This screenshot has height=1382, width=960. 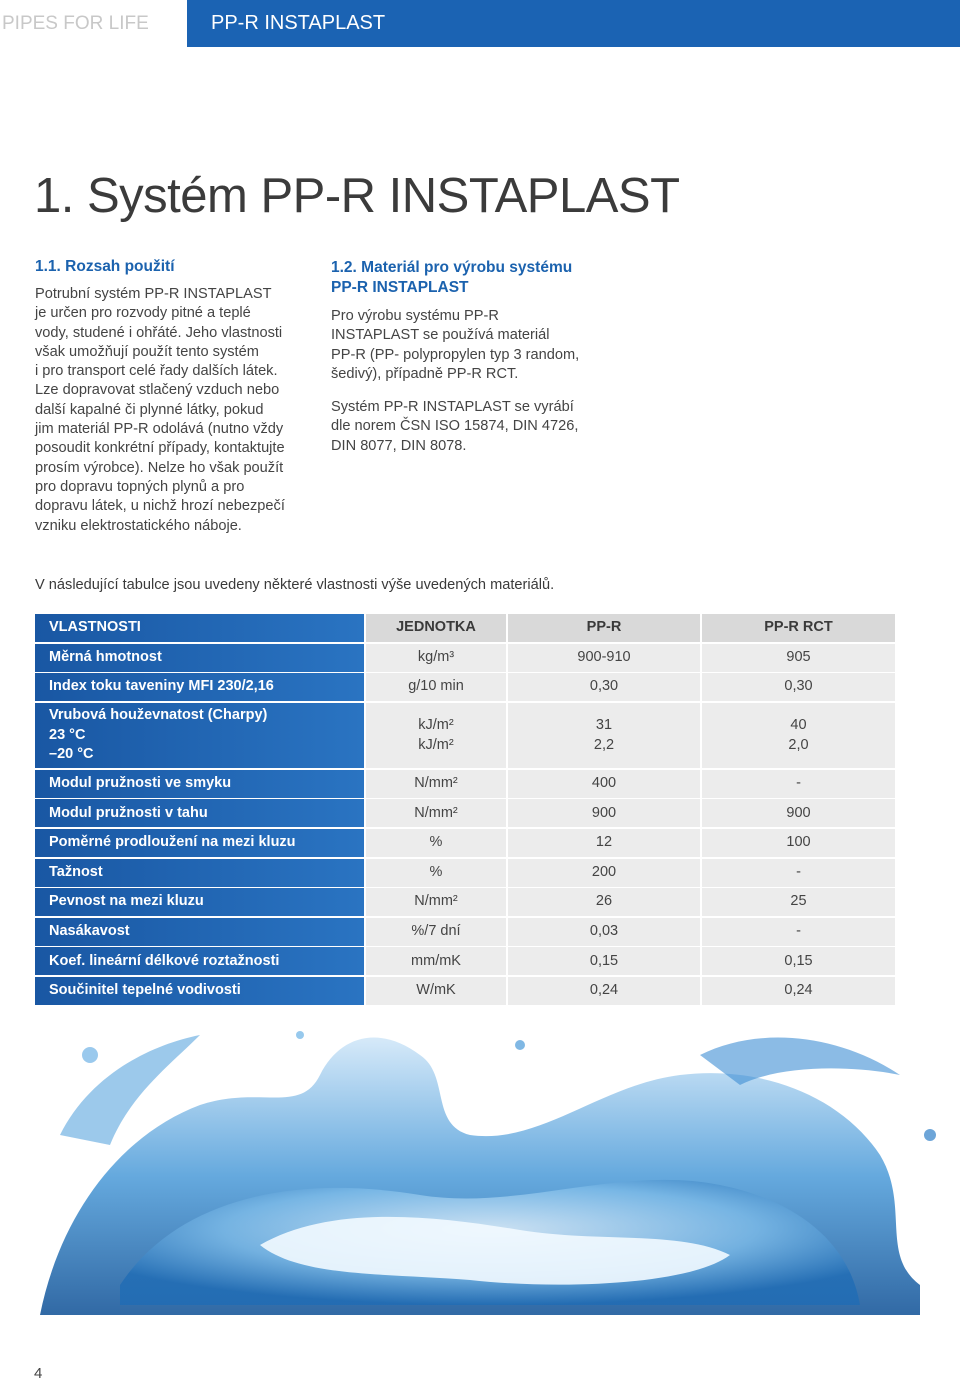 What do you see at coordinates (159, 429) in the screenshot?
I see `text-line: jim materiál PP-R odolává (nutno vždy` at bounding box center [159, 429].